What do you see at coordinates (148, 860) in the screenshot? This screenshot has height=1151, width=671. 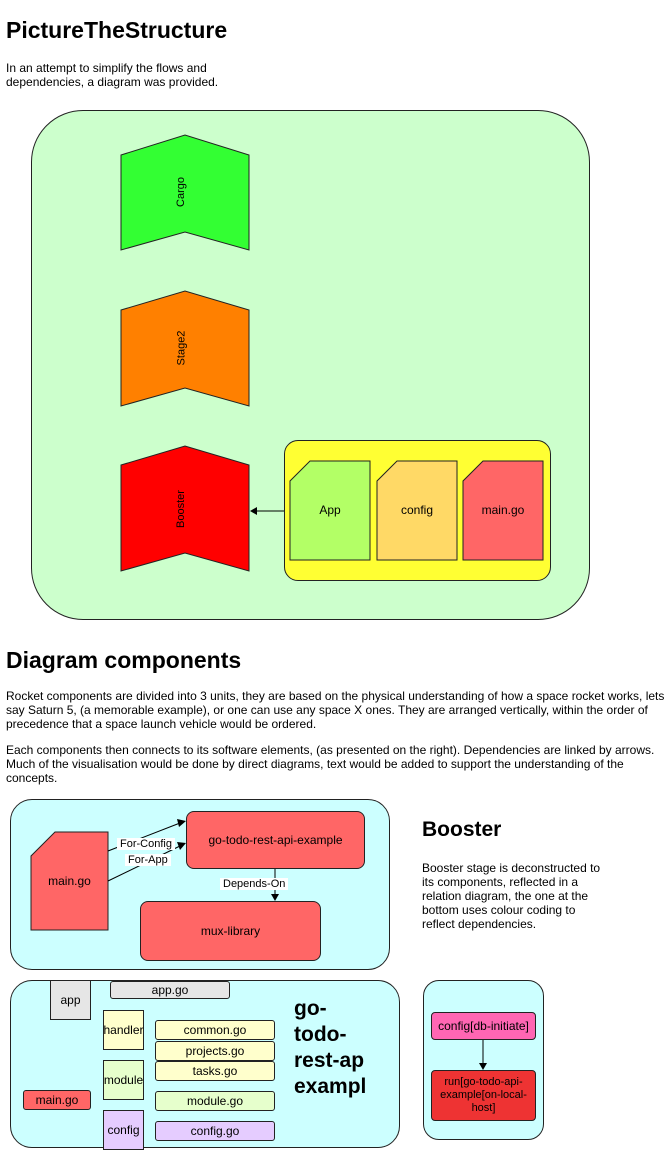 I see `for-app-label: For-App` at bounding box center [148, 860].